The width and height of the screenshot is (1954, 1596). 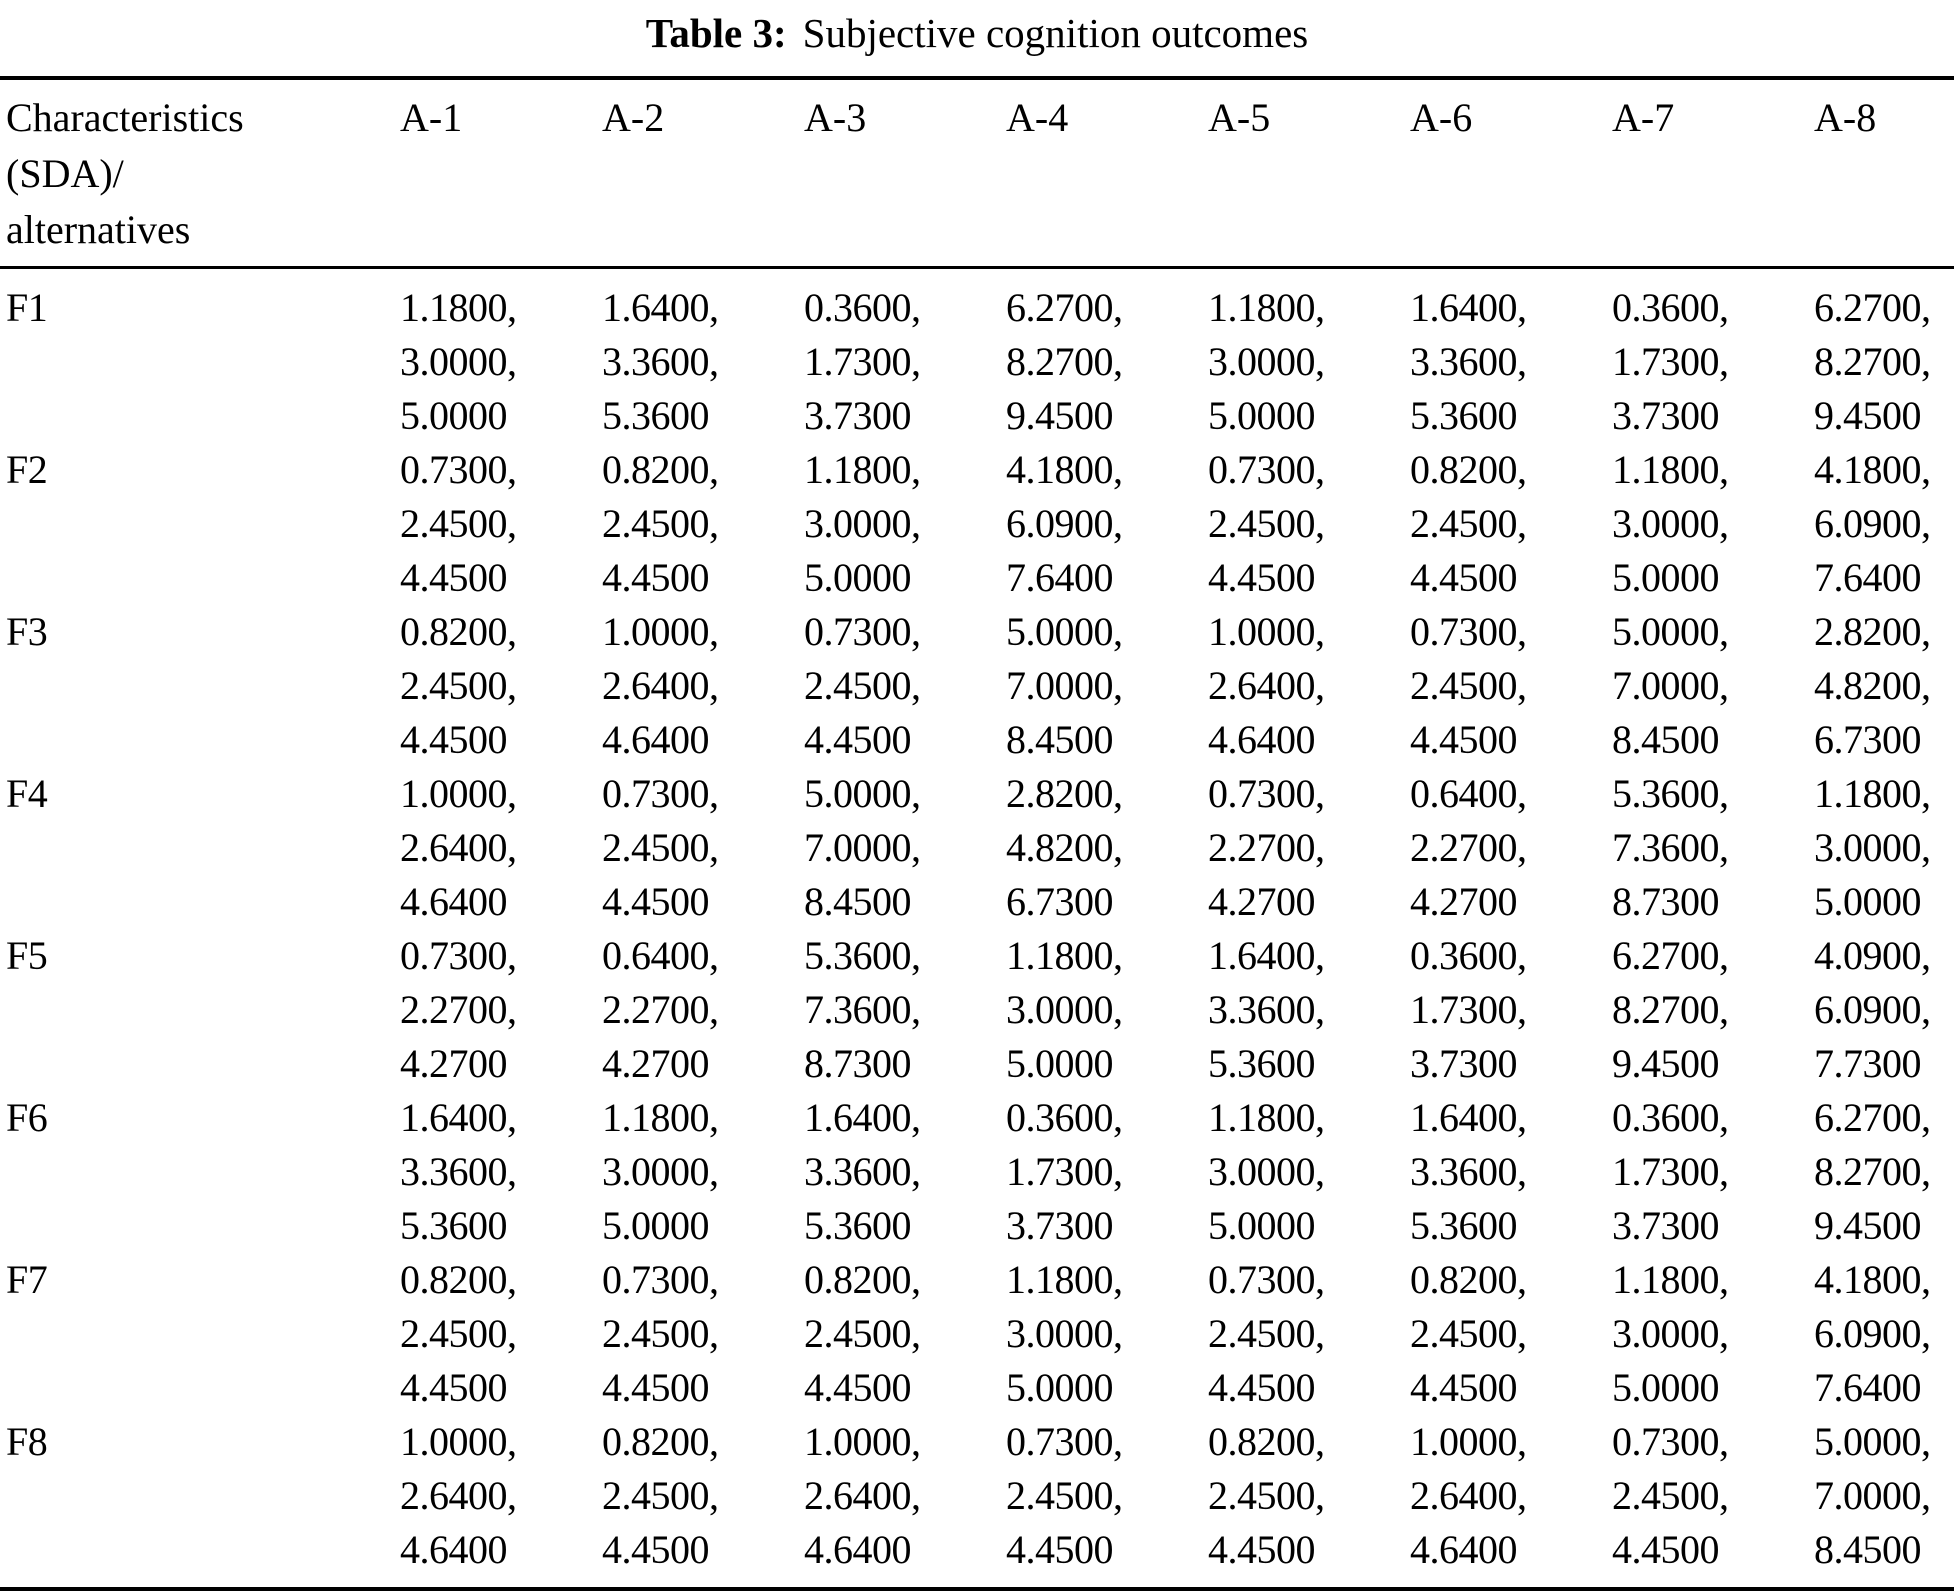 I want to click on fuzzy-value-cell: 5.3600, 7.3600, 8.7300, so click(x=1713, y=848).